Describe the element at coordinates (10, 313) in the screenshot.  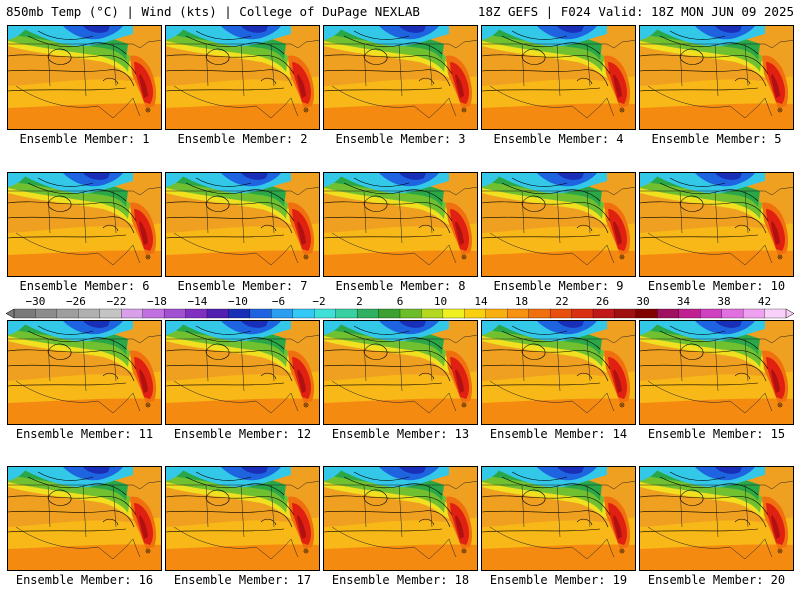
I see `colorbar-min-arrow` at that location.